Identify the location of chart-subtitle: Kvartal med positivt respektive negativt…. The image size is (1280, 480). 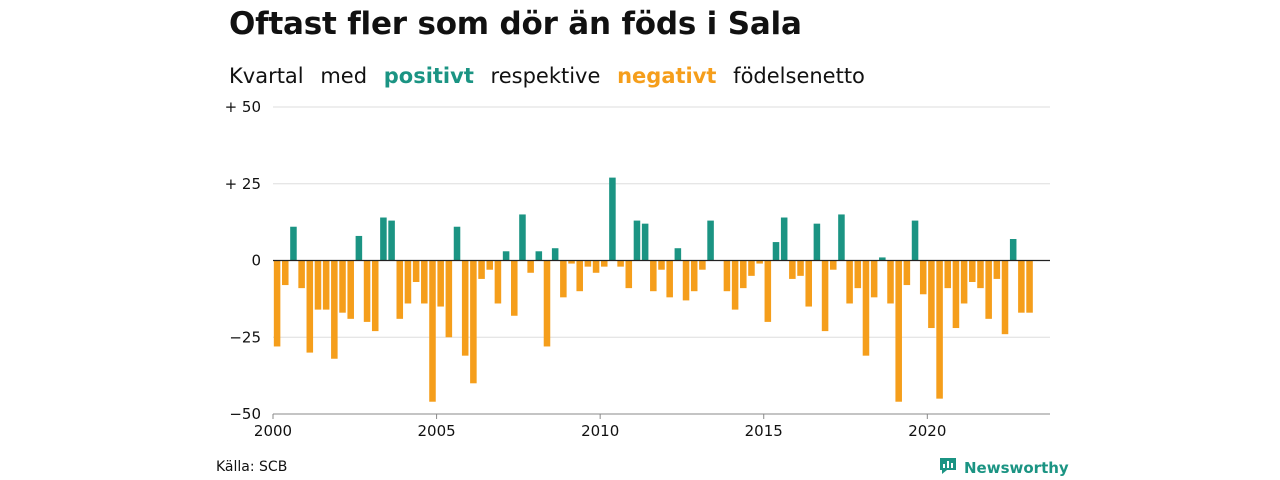
(552, 76).